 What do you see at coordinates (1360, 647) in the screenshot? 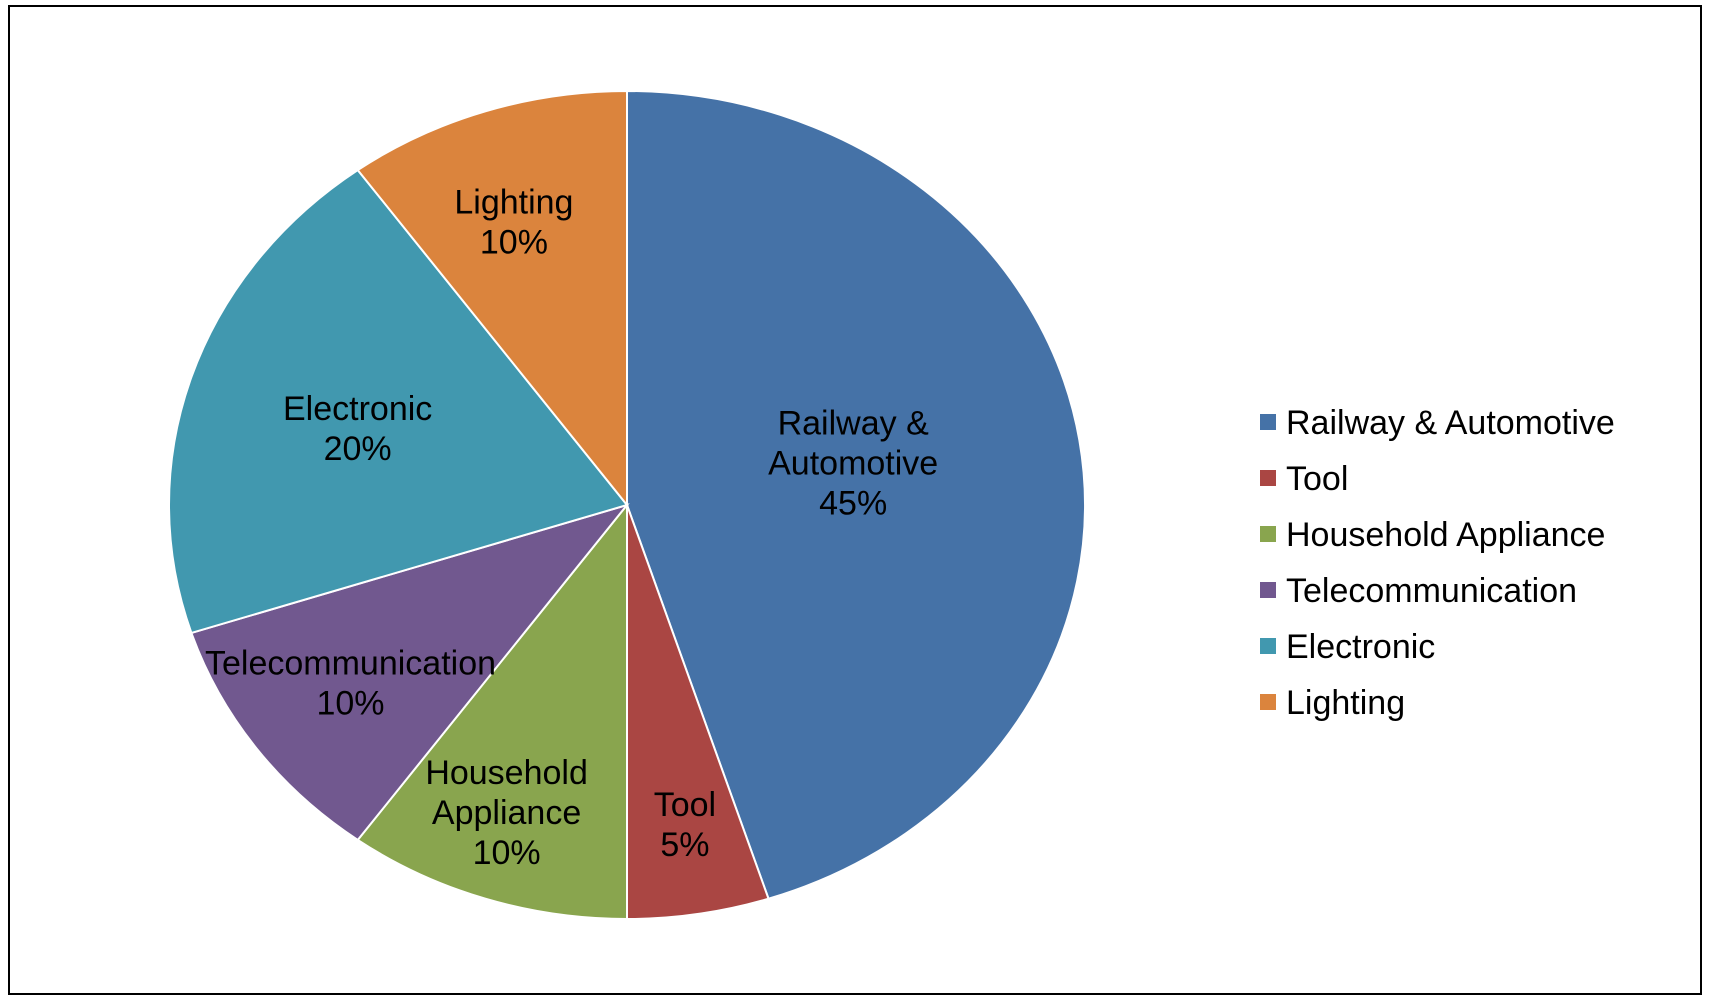
I see `legend-label-electronic: Electronic` at bounding box center [1360, 647].